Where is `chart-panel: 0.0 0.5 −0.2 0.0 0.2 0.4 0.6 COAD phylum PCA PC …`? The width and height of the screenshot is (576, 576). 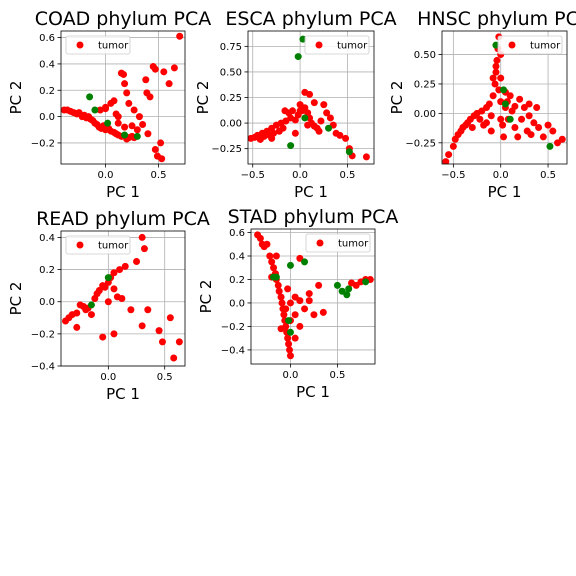 chart-panel: 0.0 0.5 −0.2 0.0 0.2 0.4 0.6 COAD phylum PCA PC … is located at coordinates (109, 104).